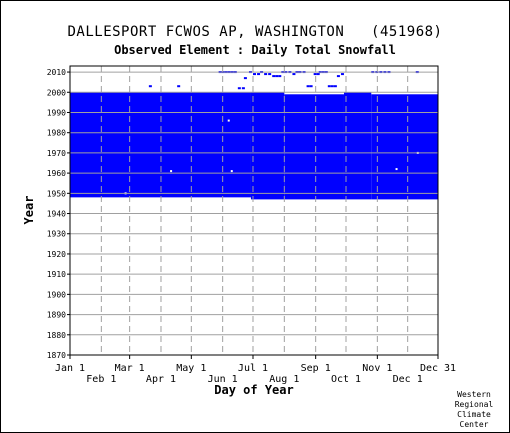 The image size is (510, 433). I want to click on y-tick-label: 1940, so click(56, 214).